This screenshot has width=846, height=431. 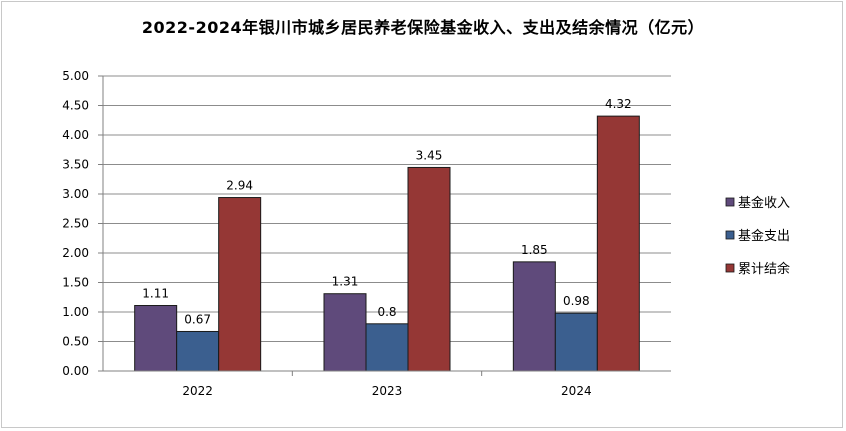 What do you see at coordinates (75, 165) in the screenshot?
I see `y-tick-label: 3.50` at bounding box center [75, 165].